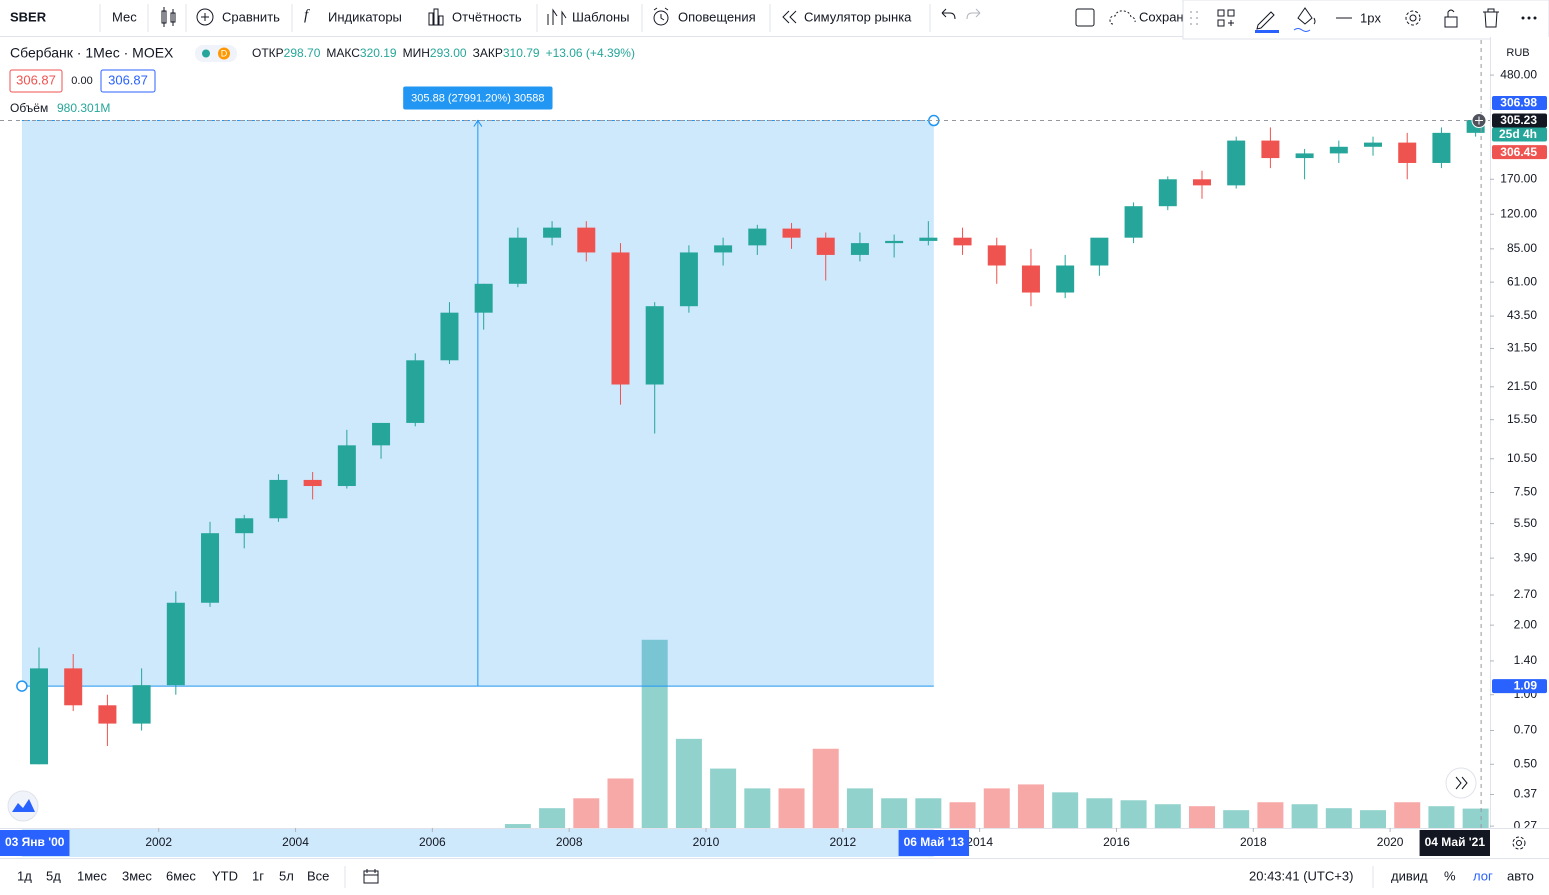 Image resolution: width=1549 pixels, height=895 pixels. I want to click on axis-settings, so click(1519, 843).